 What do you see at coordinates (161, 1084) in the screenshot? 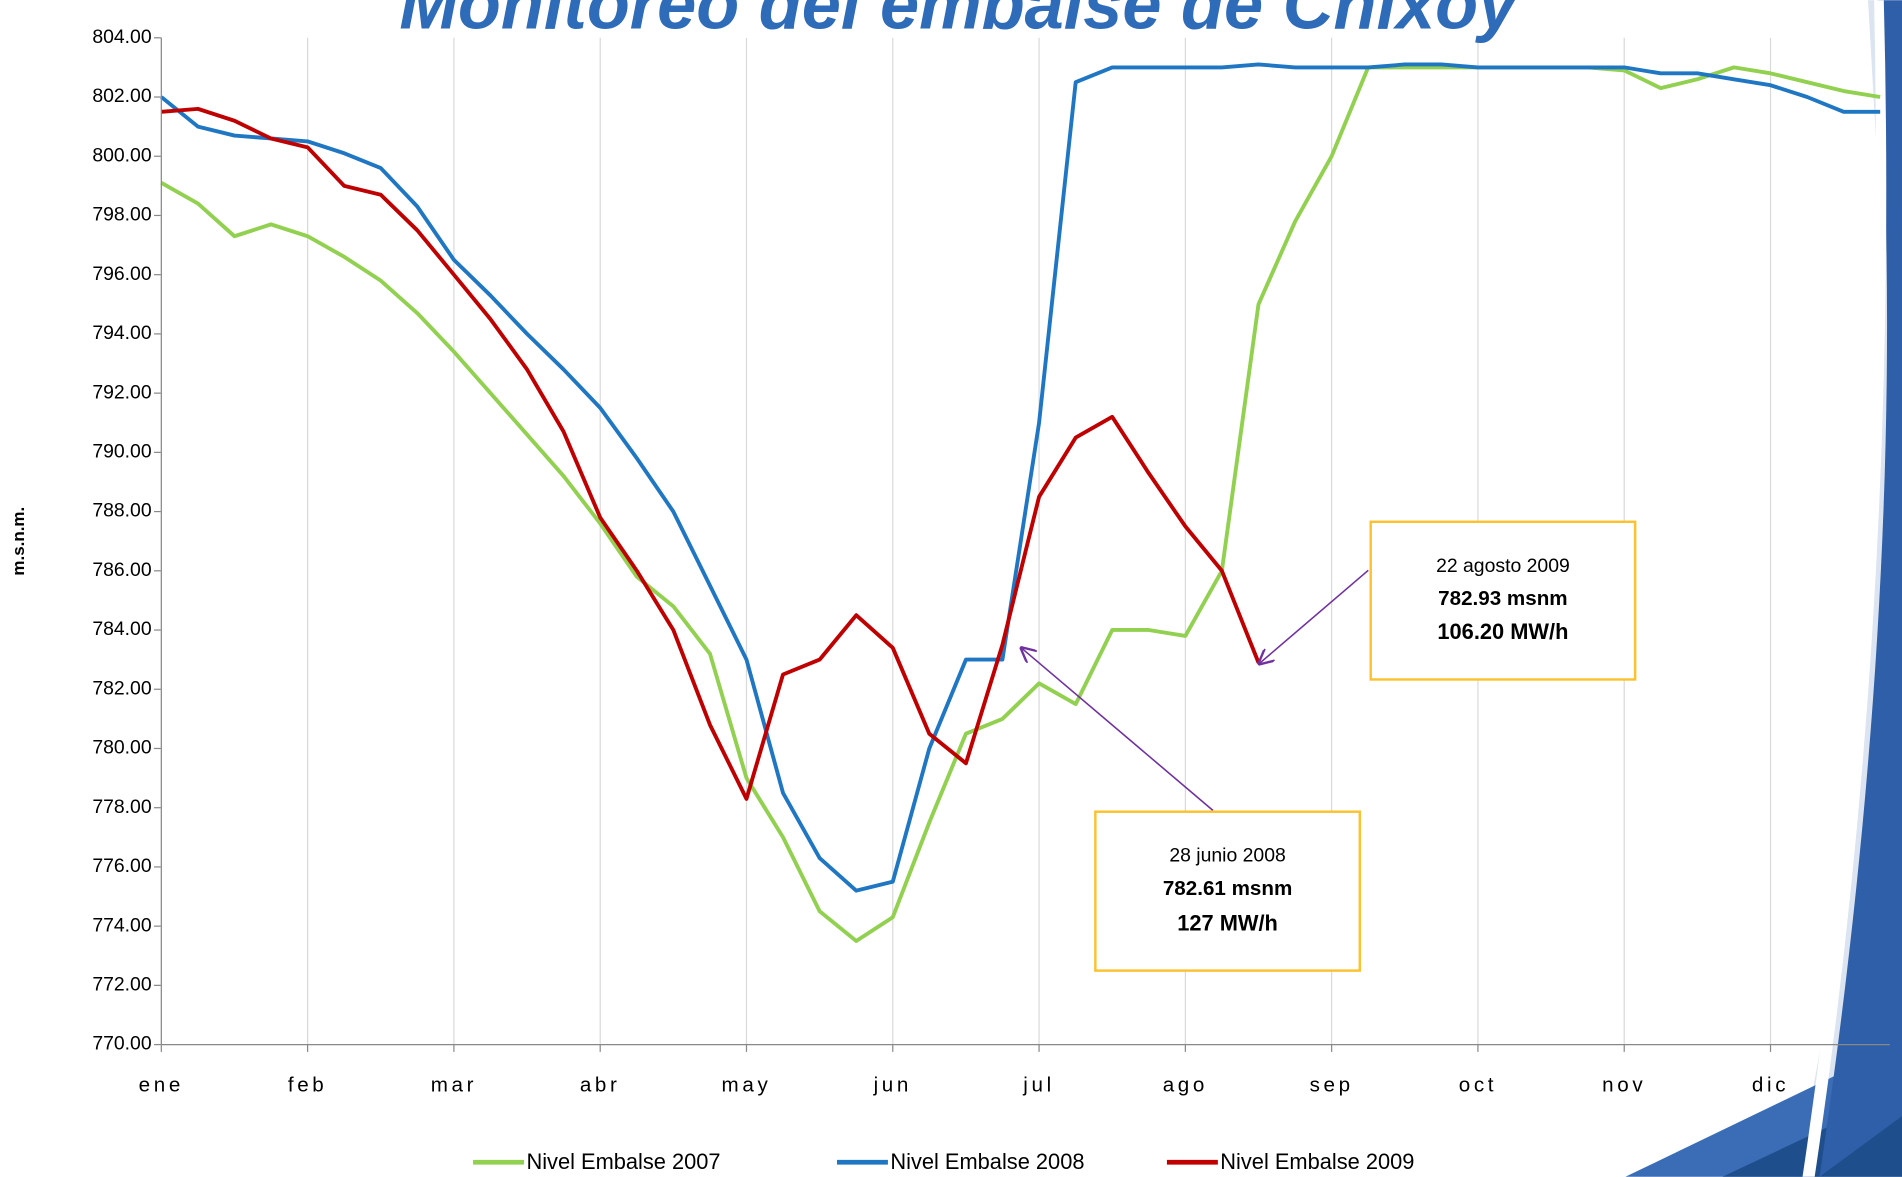
I see `x-tick-label: ene` at bounding box center [161, 1084].